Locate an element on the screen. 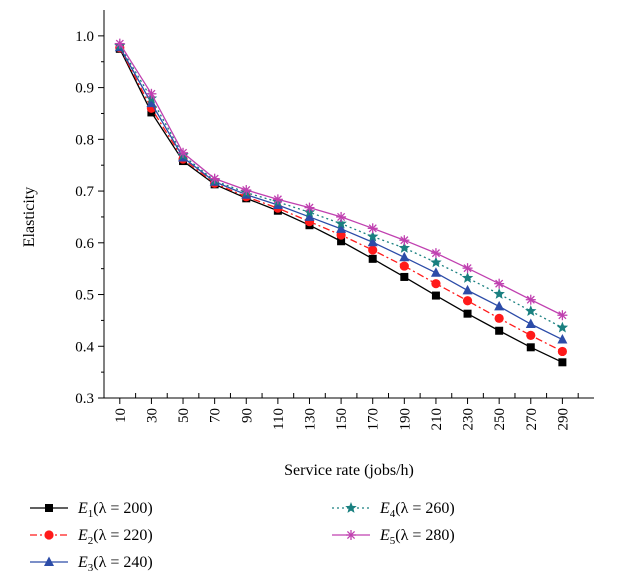 Image resolution: width=622 pixels, height=578 pixels. x-tick-label: 210 is located at coordinates (437, 419).